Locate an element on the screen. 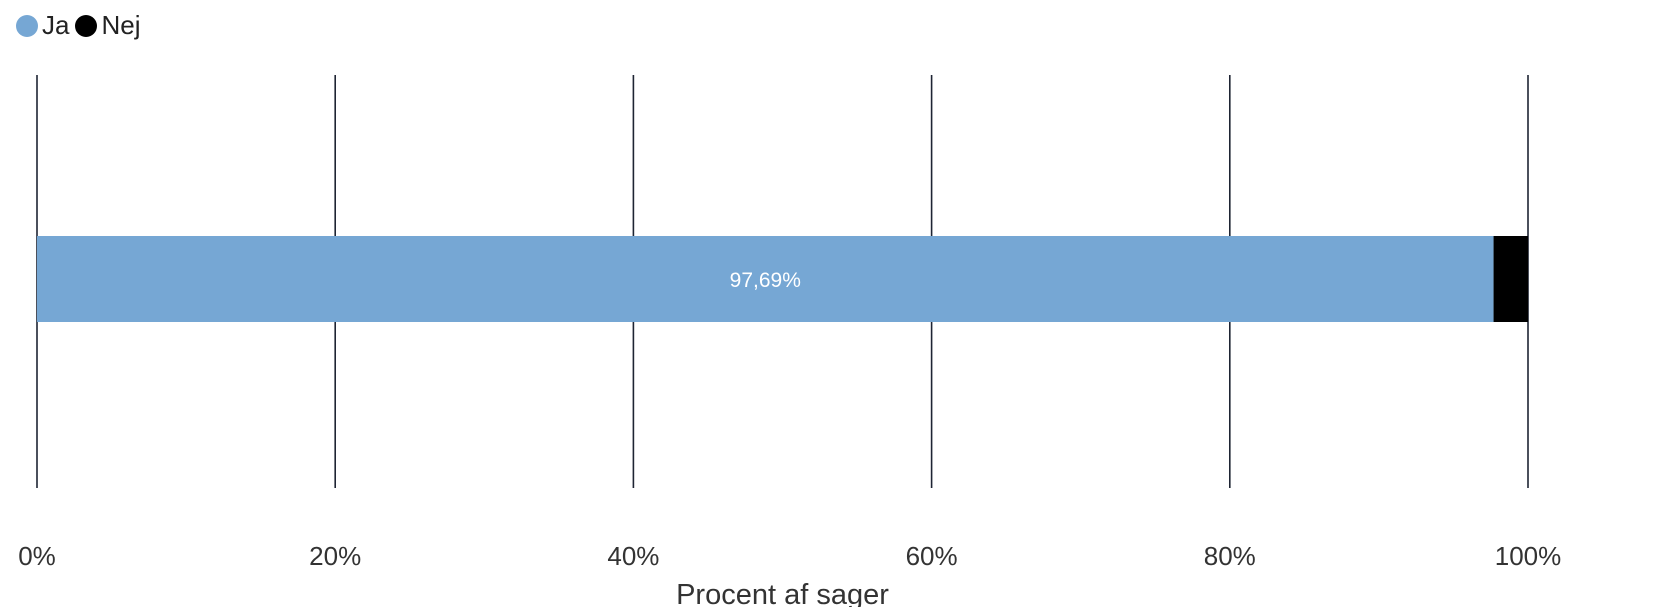 The width and height of the screenshot is (1672, 607). bar-nej is located at coordinates (1510, 279).